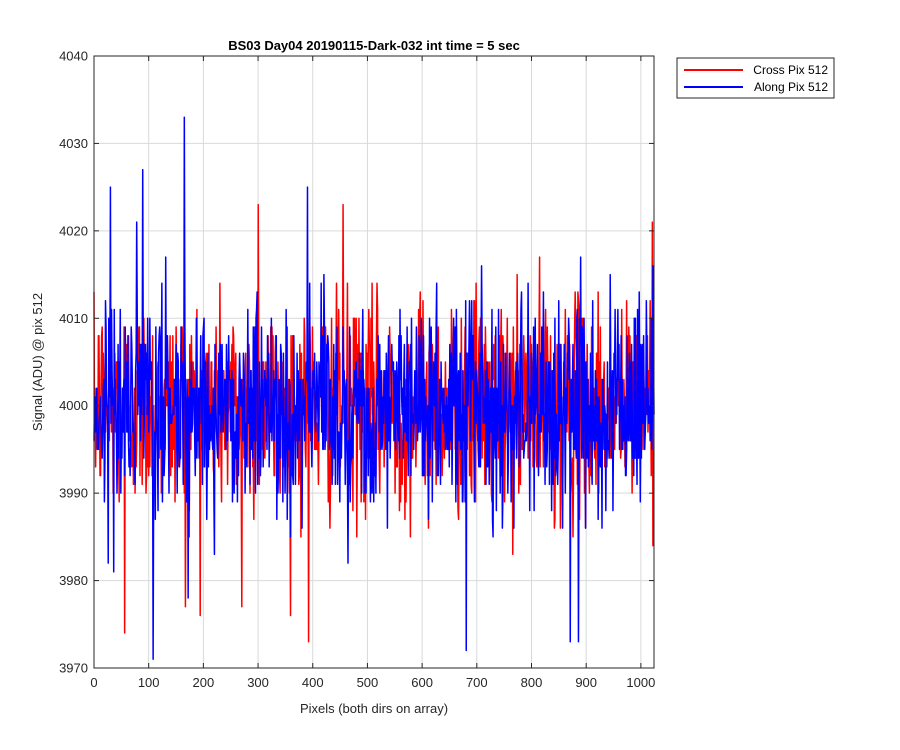 The width and height of the screenshot is (900, 750). Describe the element at coordinates (93, 682) in the screenshot. I see `x-tick-label: 0` at that location.